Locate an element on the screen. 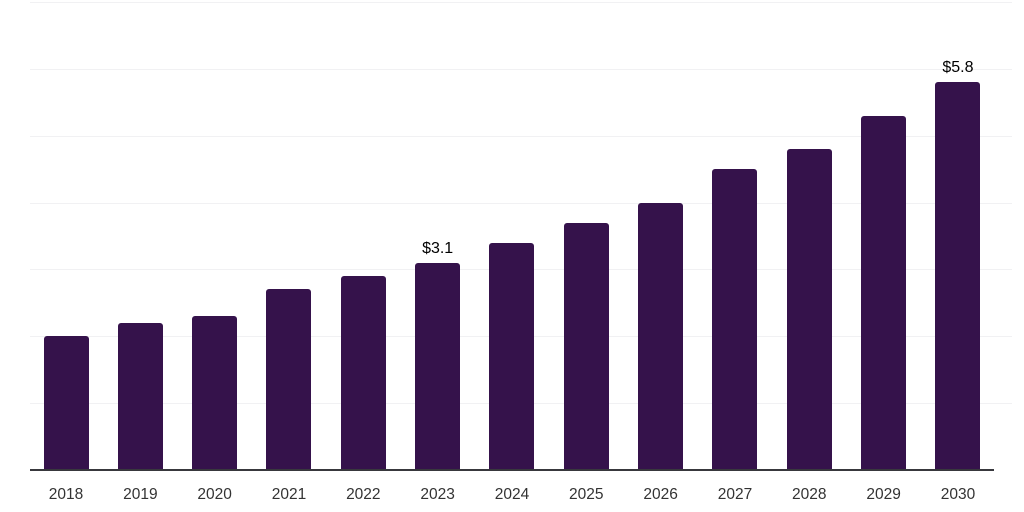 The height and width of the screenshot is (512, 1024). bar-2023 is located at coordinates (438, 366).